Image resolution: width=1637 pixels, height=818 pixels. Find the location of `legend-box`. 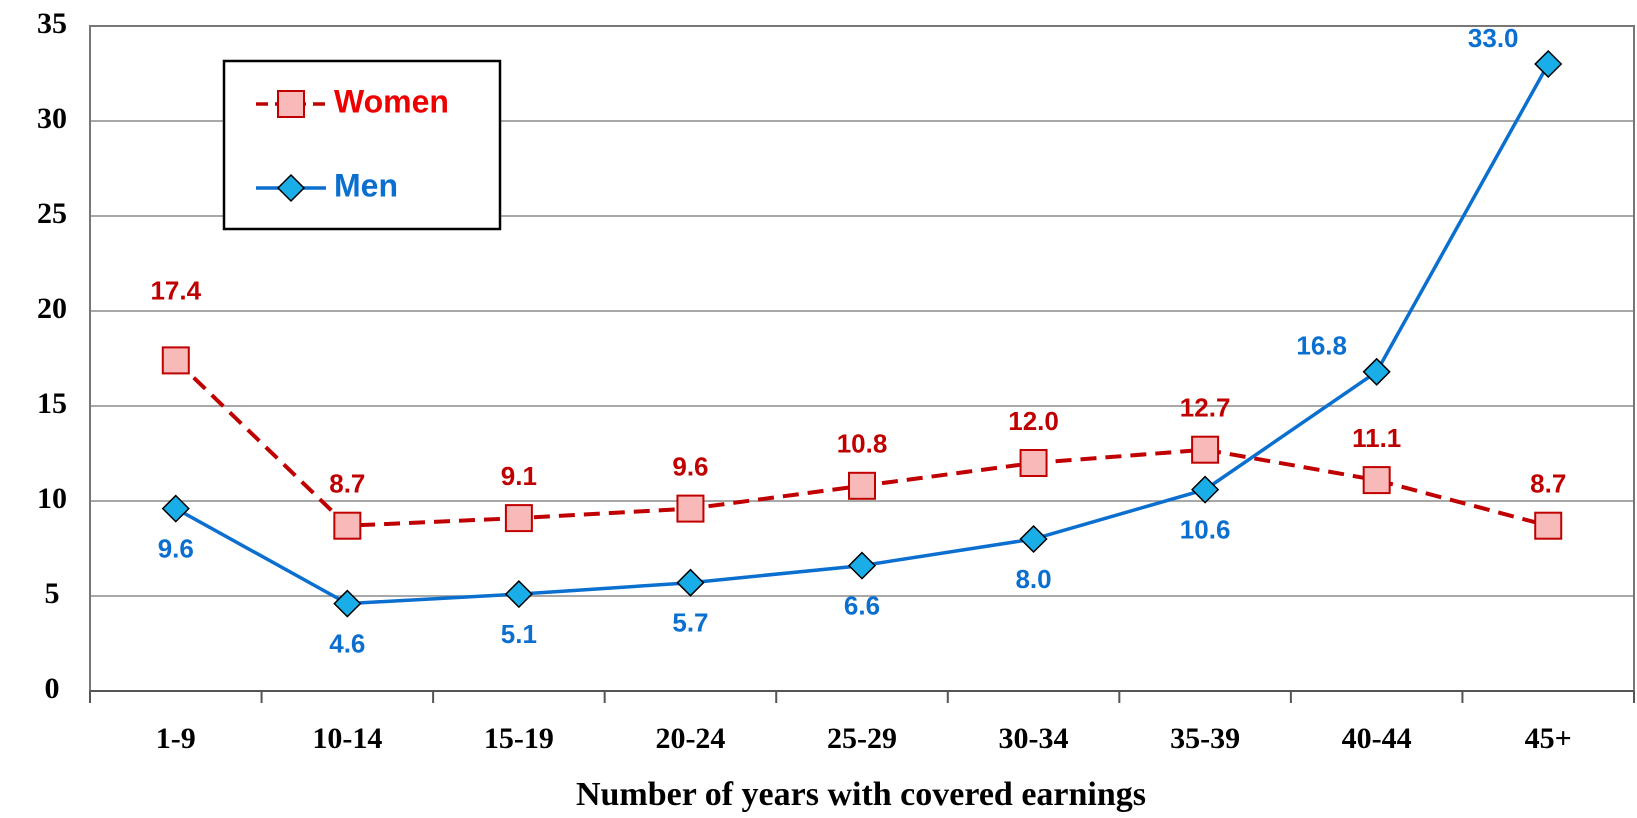

legend-box is located at coordinates (362, 145).